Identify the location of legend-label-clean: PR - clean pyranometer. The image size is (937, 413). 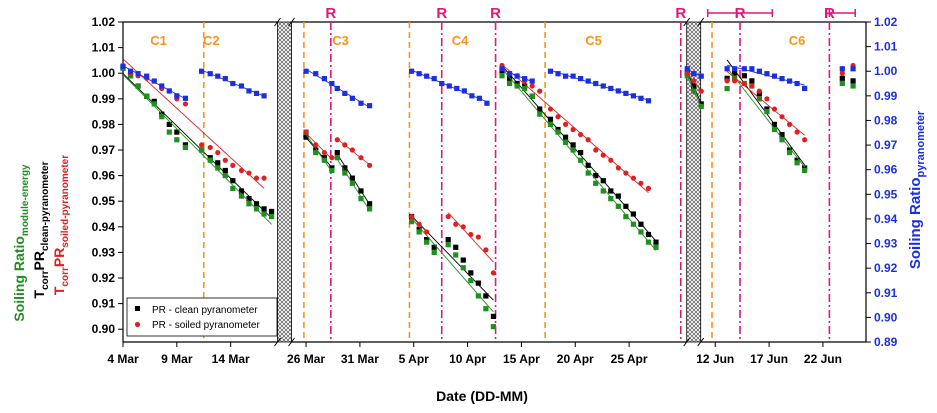
(205, 310).